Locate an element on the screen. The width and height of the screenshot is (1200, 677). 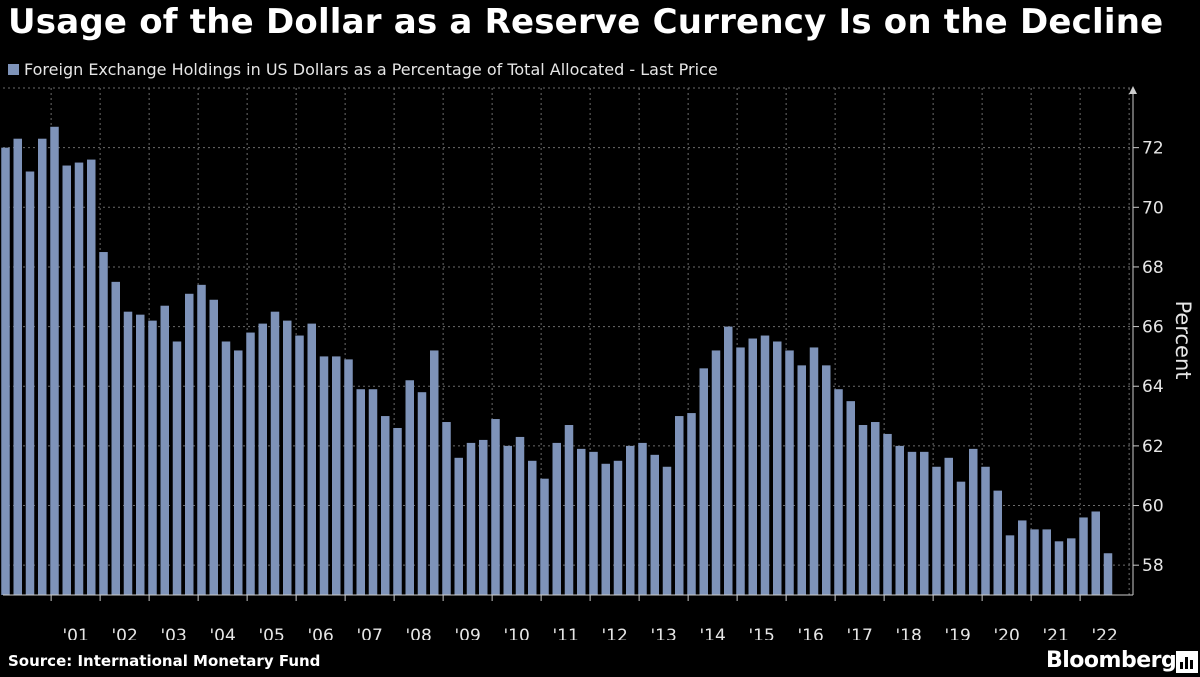
chart-icon is located at coordinates (1187, 662).